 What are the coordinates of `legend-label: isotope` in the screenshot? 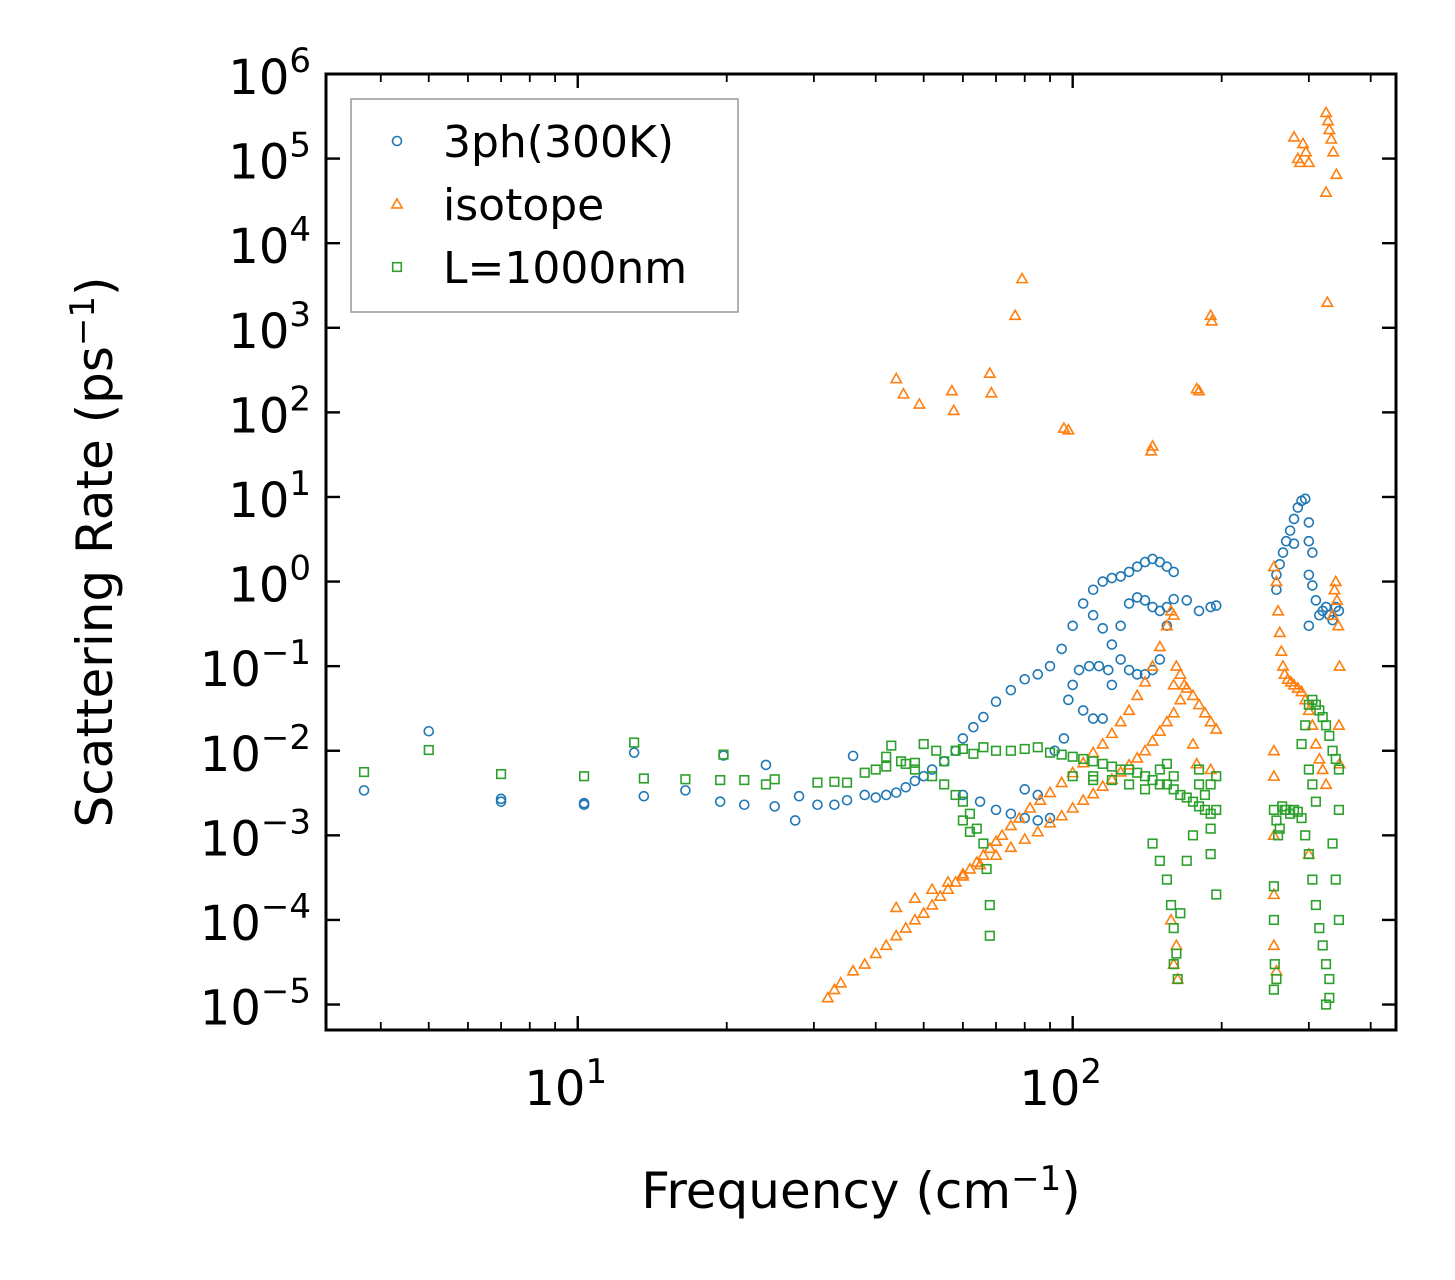 It's located at (523, 205).